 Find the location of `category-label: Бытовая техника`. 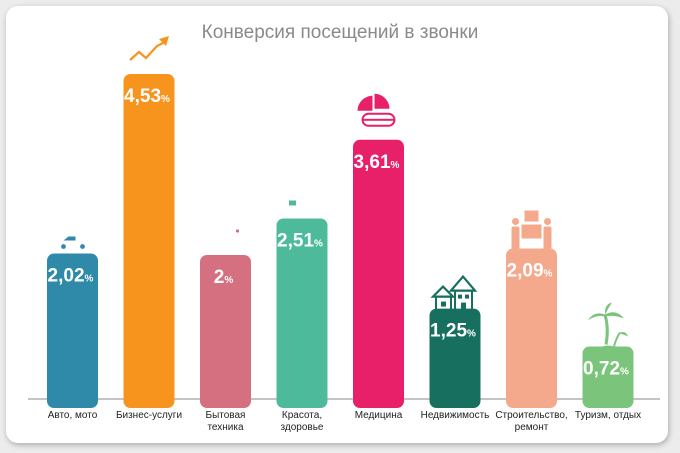

category-label: Бытовая техника is located at coordinates (226, 421).